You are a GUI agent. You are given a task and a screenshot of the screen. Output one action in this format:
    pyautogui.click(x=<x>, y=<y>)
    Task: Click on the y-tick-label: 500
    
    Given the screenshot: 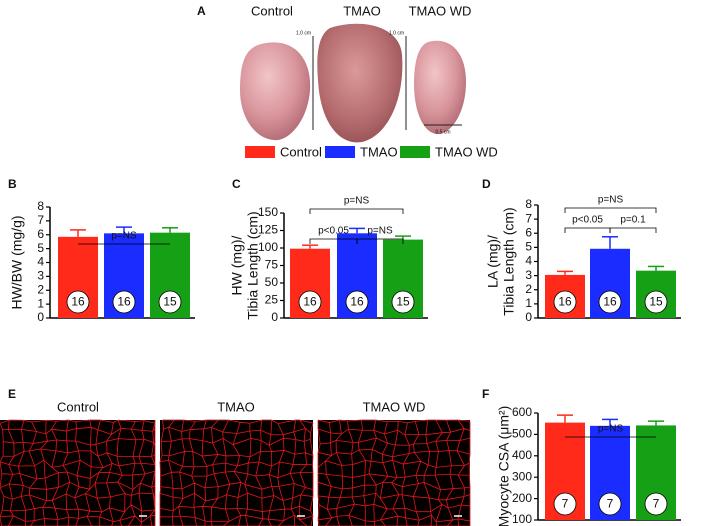 What is the action you would take?
    pyautogui.click(x=522, y=434)
    